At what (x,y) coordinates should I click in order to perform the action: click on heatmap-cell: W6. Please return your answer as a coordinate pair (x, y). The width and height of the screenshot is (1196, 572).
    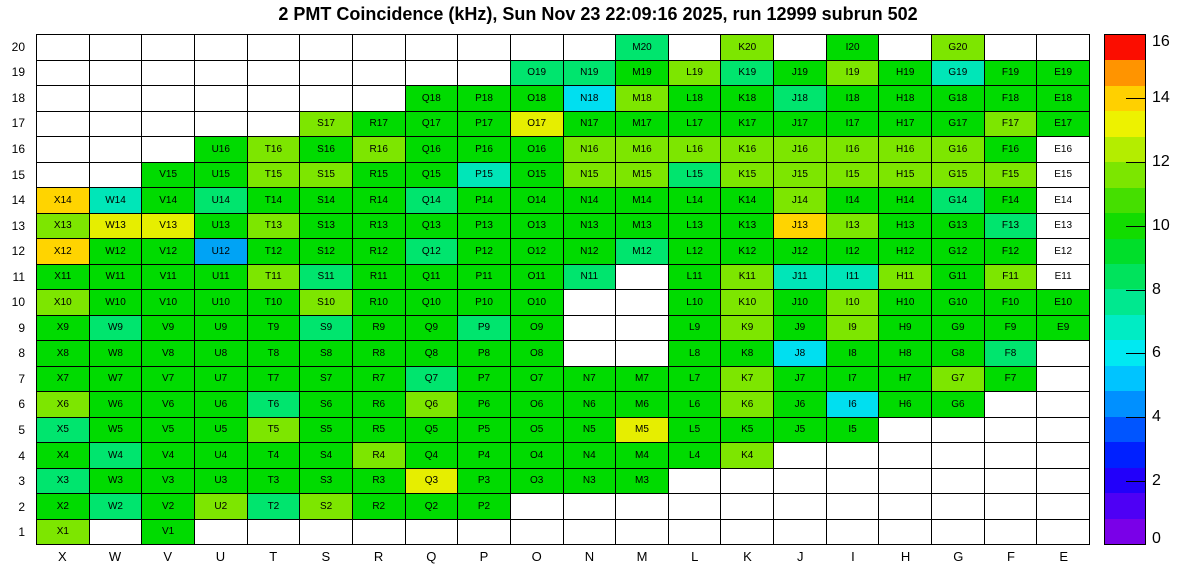
    Looking at the image, I should click on (115, 404).